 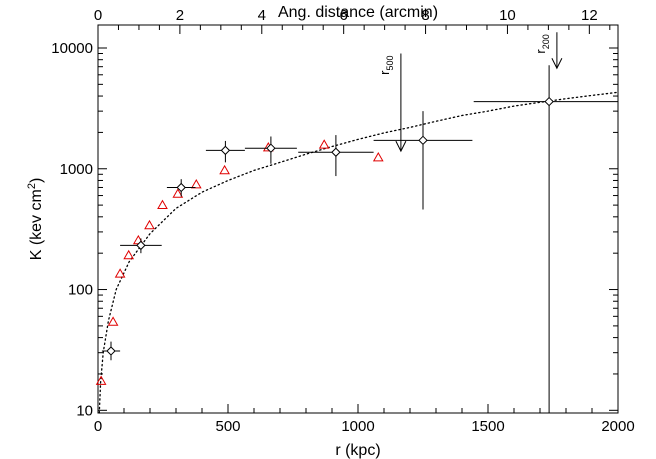 What do you see at coordinates (36, 180) in the screenshot?
I see `y-axis-label-close: )` at bounding box center [36, 180].